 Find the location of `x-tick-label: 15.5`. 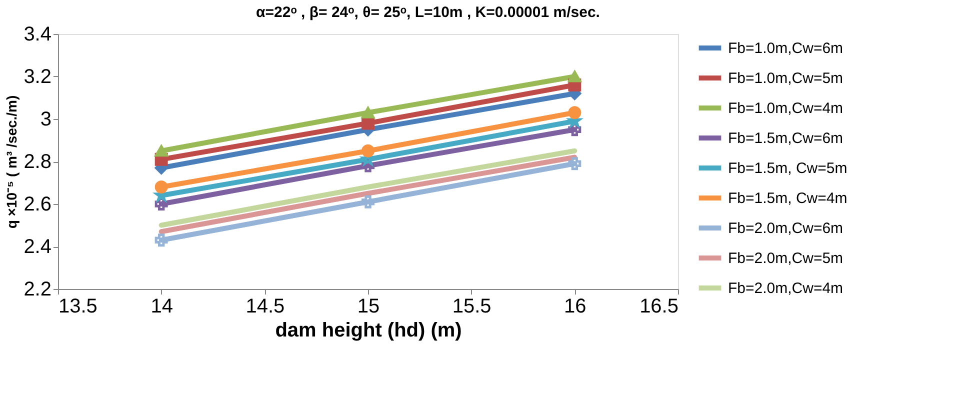

x-tick-label: 15.5 is located at coordinates (472, 307).